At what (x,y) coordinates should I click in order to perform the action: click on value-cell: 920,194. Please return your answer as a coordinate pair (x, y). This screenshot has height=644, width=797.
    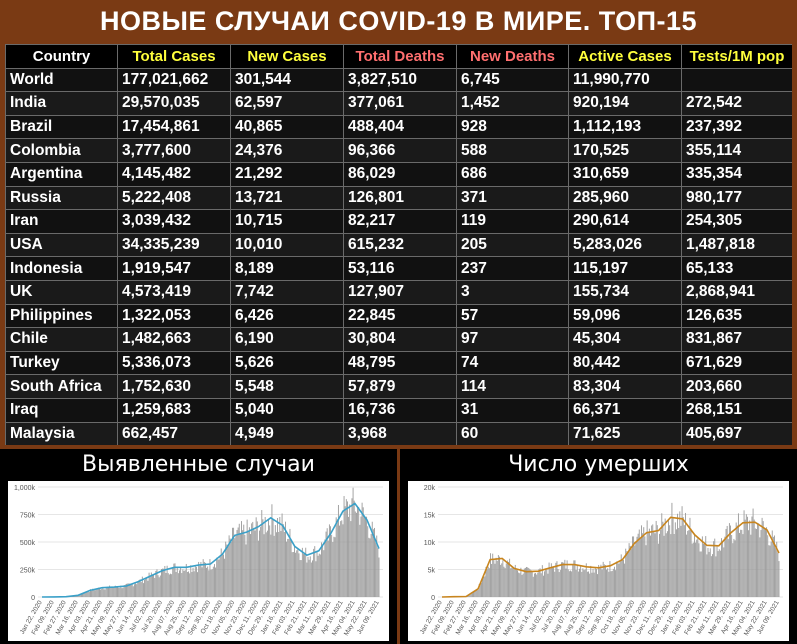
    Looking at the image, I should click on (625, 103).